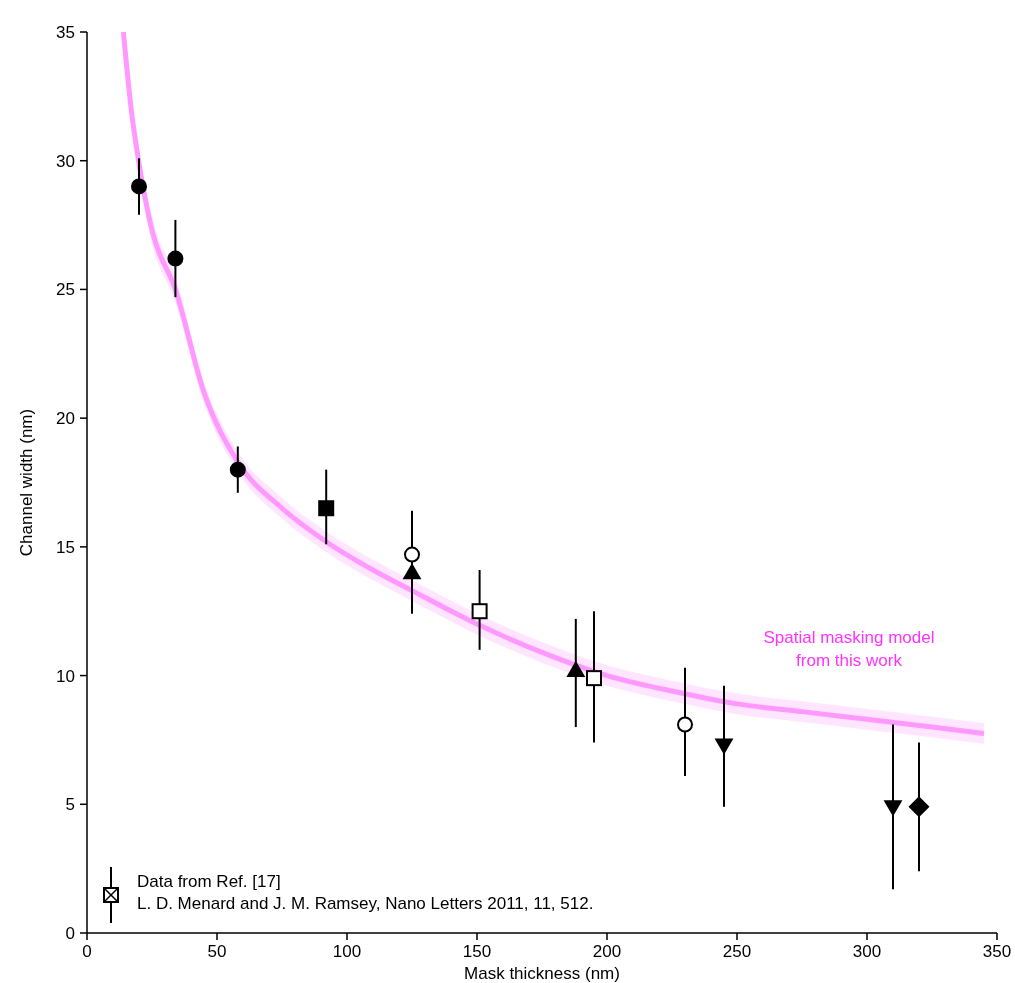 This screenshot has width=1015, height=983. I want to click on y-tick-label: 35, so click(65, 32).